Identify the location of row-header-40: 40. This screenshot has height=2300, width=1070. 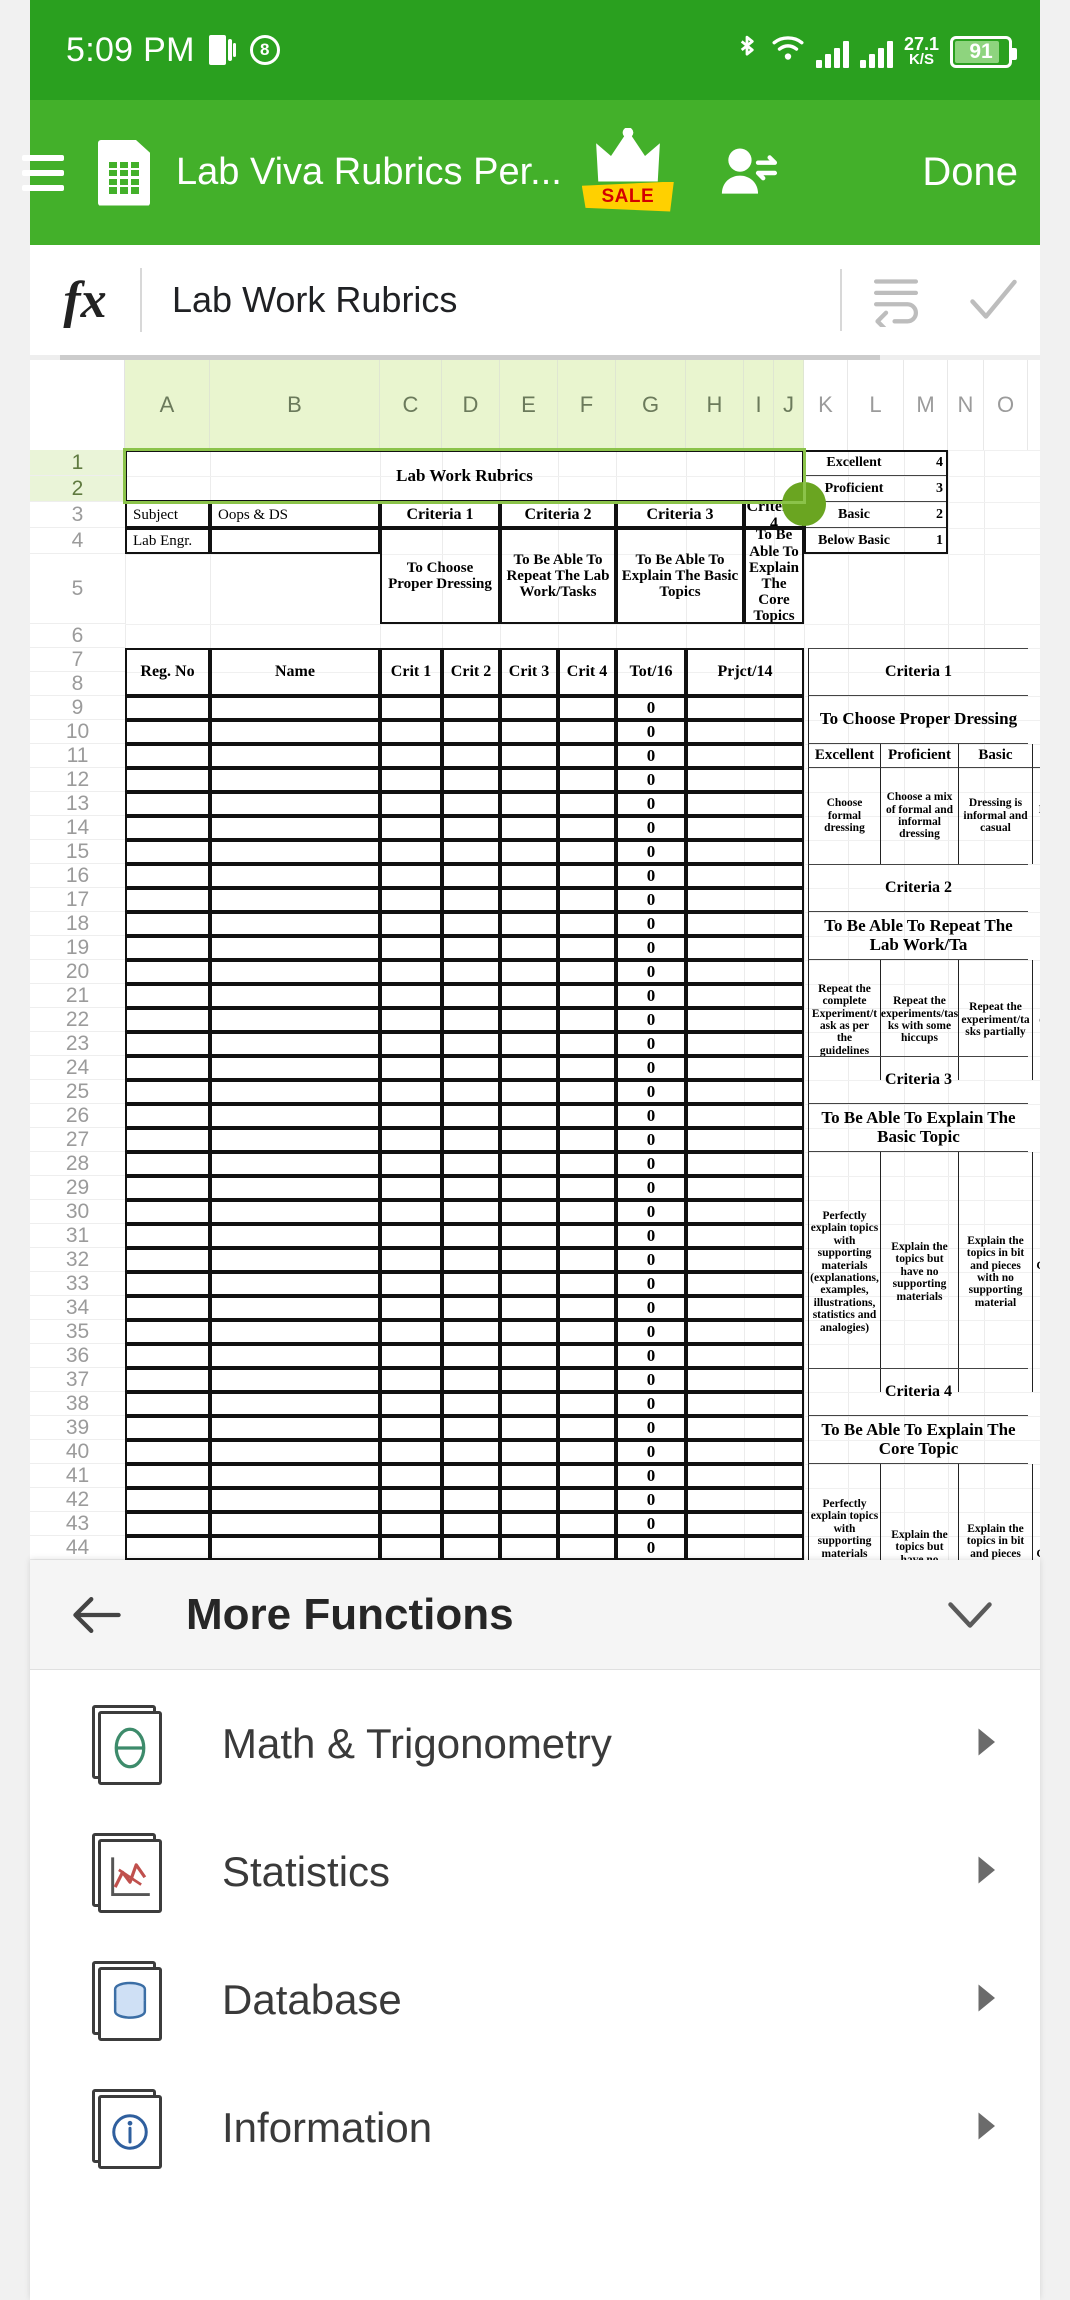
(77, 1452).